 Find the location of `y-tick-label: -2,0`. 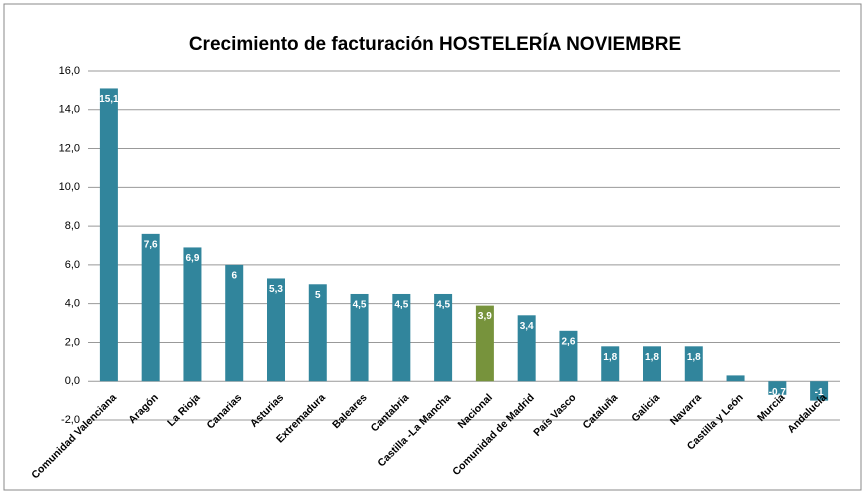

y-tick-label: -2,0 is located at coordinates (70, 420).